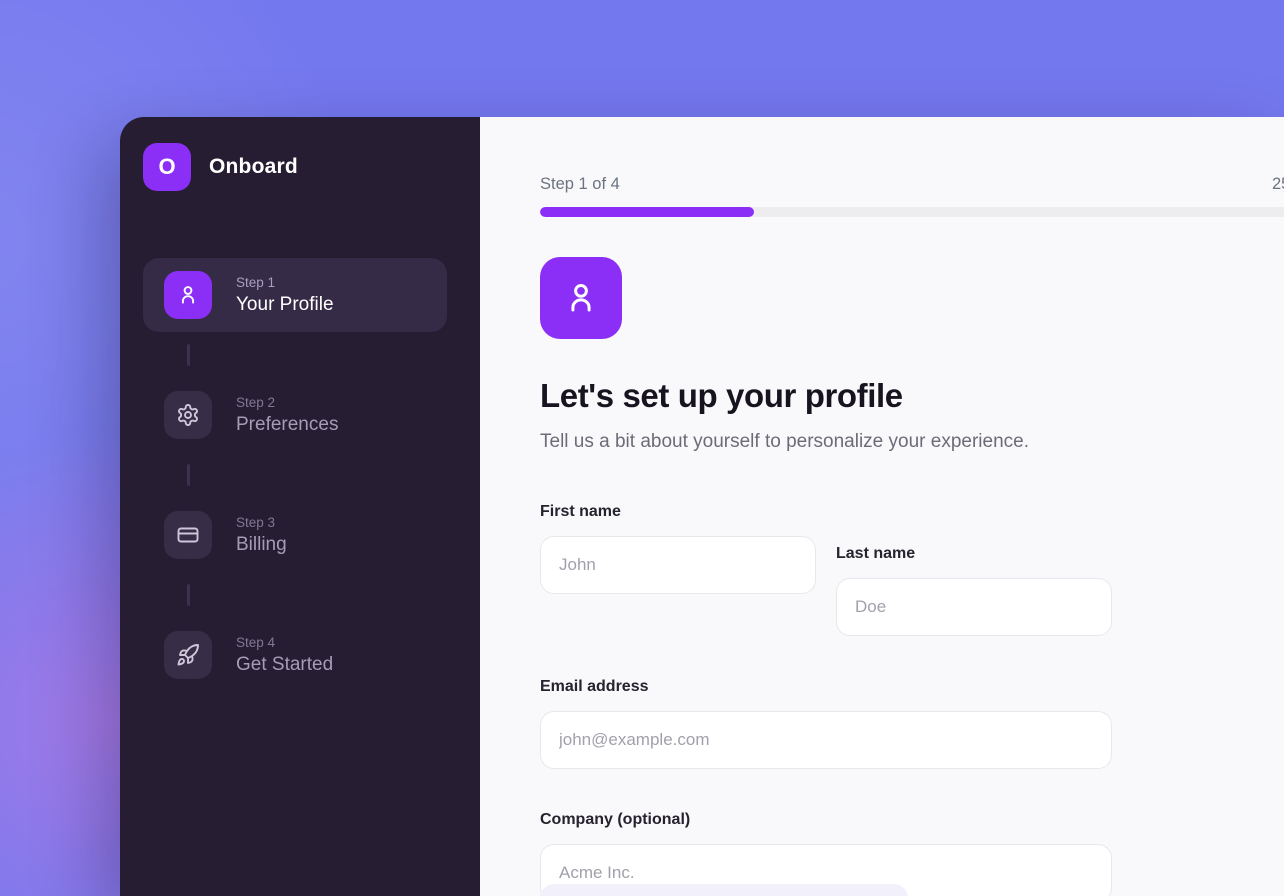 The height and width of the screenshot is (896, 1284). I want to click on email-input, so click(826, 740).